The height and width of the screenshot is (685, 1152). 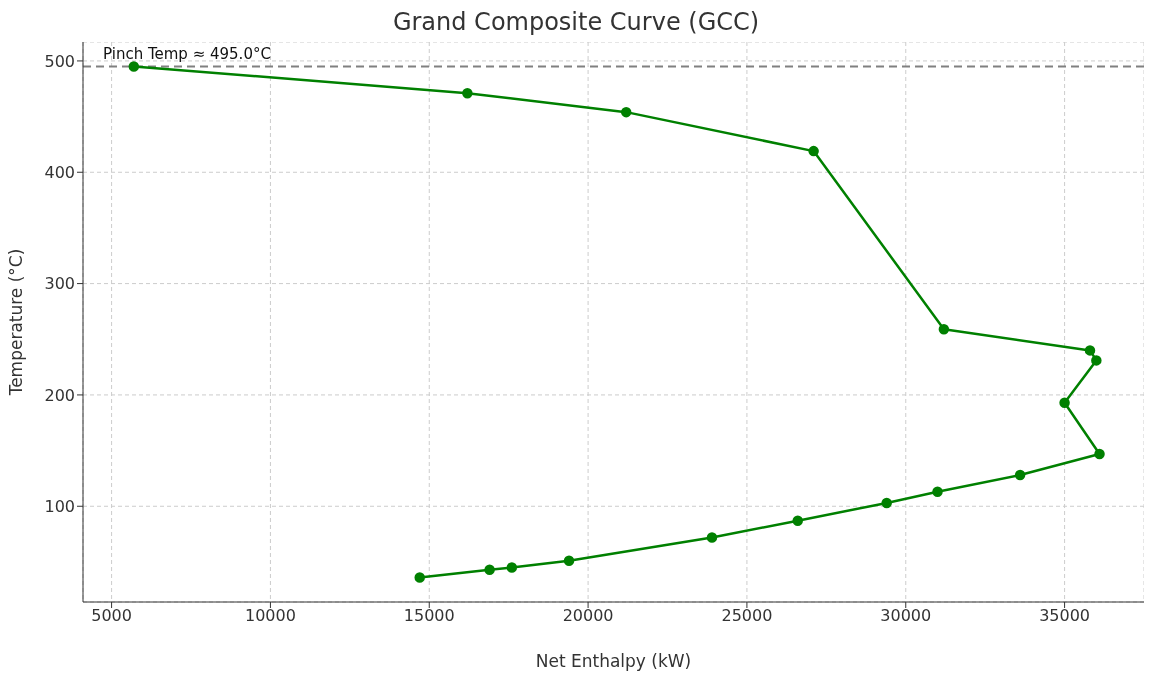 What do you see at coordinates (588, 616) in the screenshot?
I see `x-tick-label: 20000` at bounding box center [588, 616].